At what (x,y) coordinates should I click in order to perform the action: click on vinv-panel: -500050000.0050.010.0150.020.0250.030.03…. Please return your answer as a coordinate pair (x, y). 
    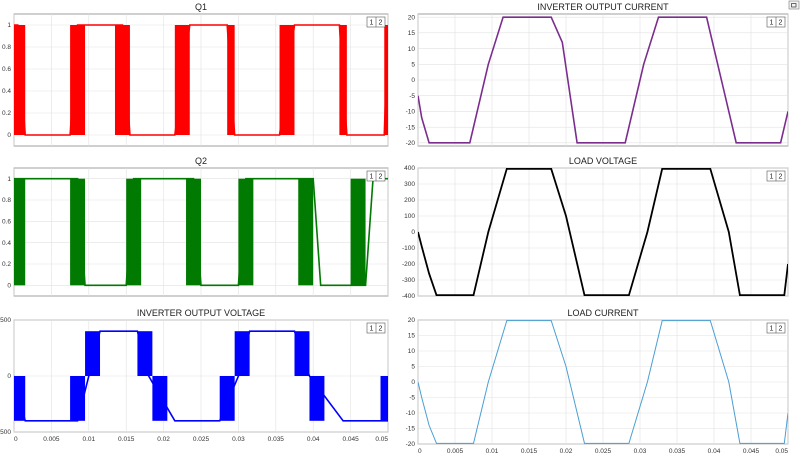
    Looking at the image, I should click on (194, 375).